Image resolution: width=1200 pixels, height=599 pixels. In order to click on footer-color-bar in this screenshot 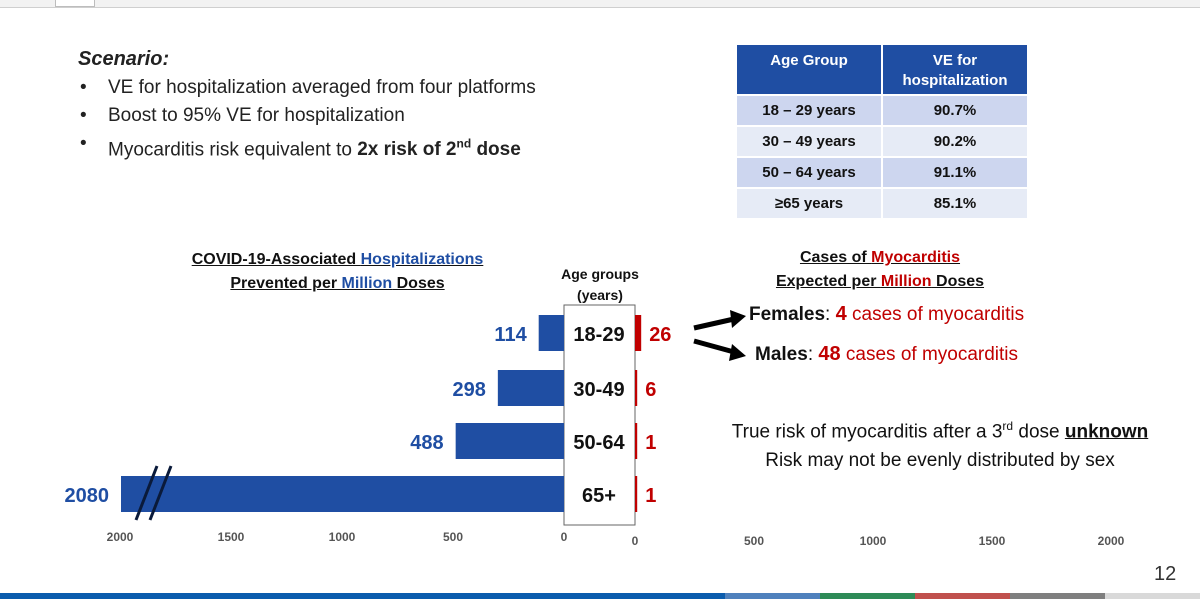, I will do `click(600, 596)`.